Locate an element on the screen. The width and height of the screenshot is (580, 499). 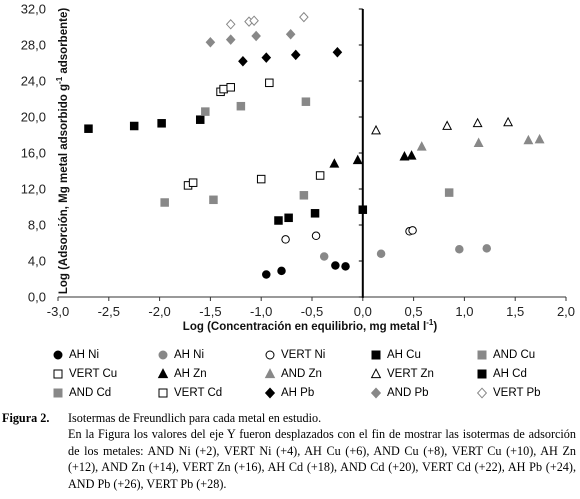
legend-label: VERT Pb is located at coordinates (517, 393).